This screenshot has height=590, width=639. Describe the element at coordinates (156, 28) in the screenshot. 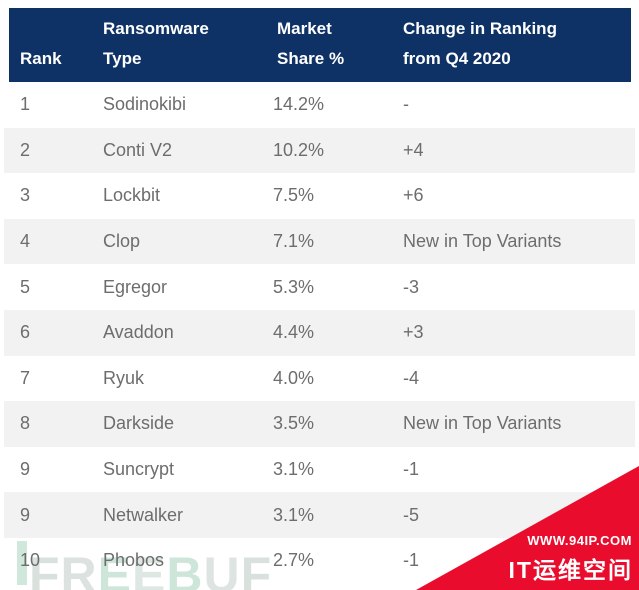

I see `header-type-line1: Ransomware` at that location.